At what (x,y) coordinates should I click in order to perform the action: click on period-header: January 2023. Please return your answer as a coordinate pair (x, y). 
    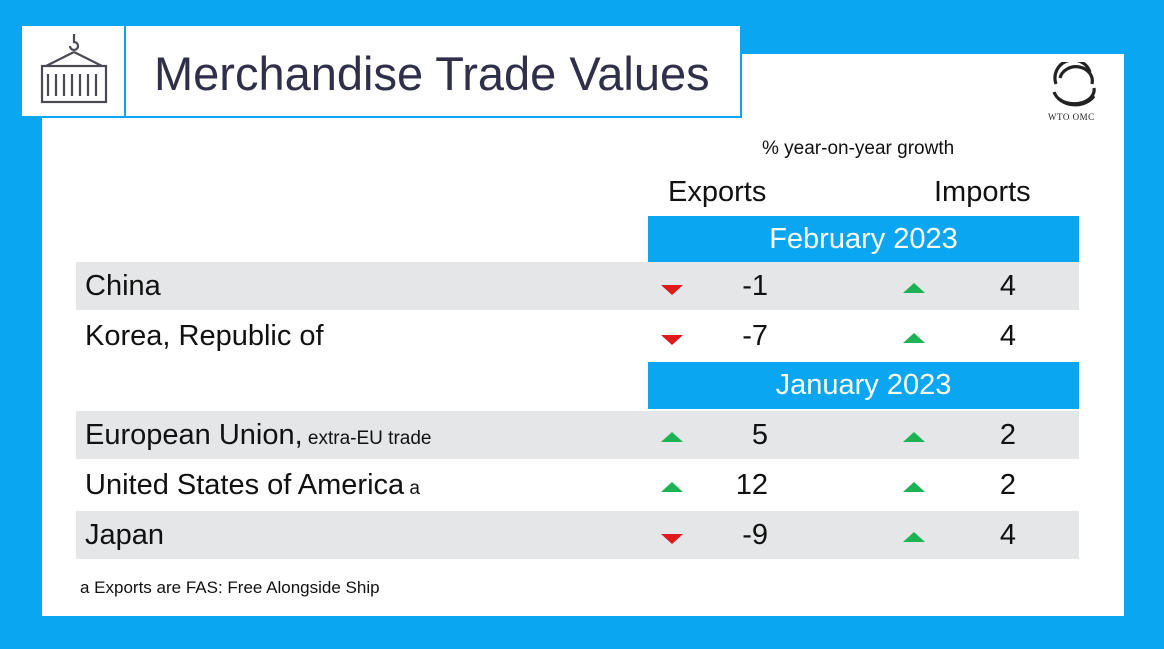
    Looking at the image, I should click on (863, 385).